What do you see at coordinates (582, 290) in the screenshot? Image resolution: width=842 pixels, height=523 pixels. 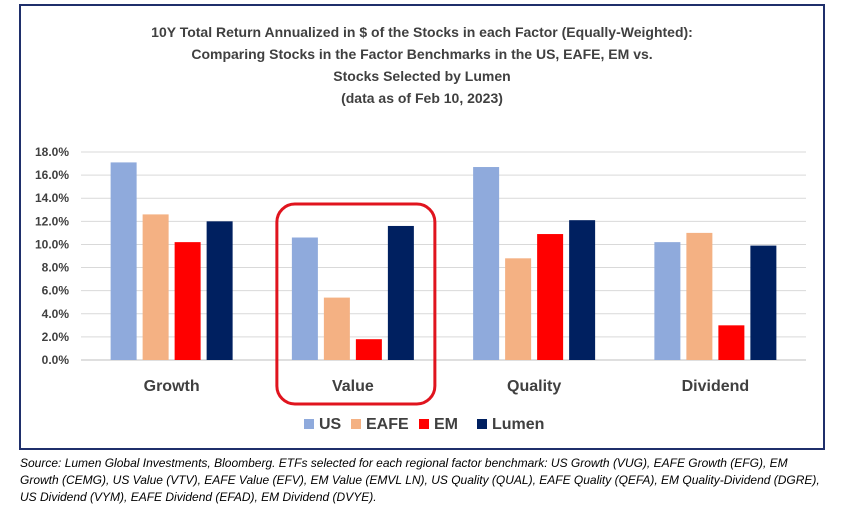 I see `bar-lumen-quality` at bounding box center [582, 290].